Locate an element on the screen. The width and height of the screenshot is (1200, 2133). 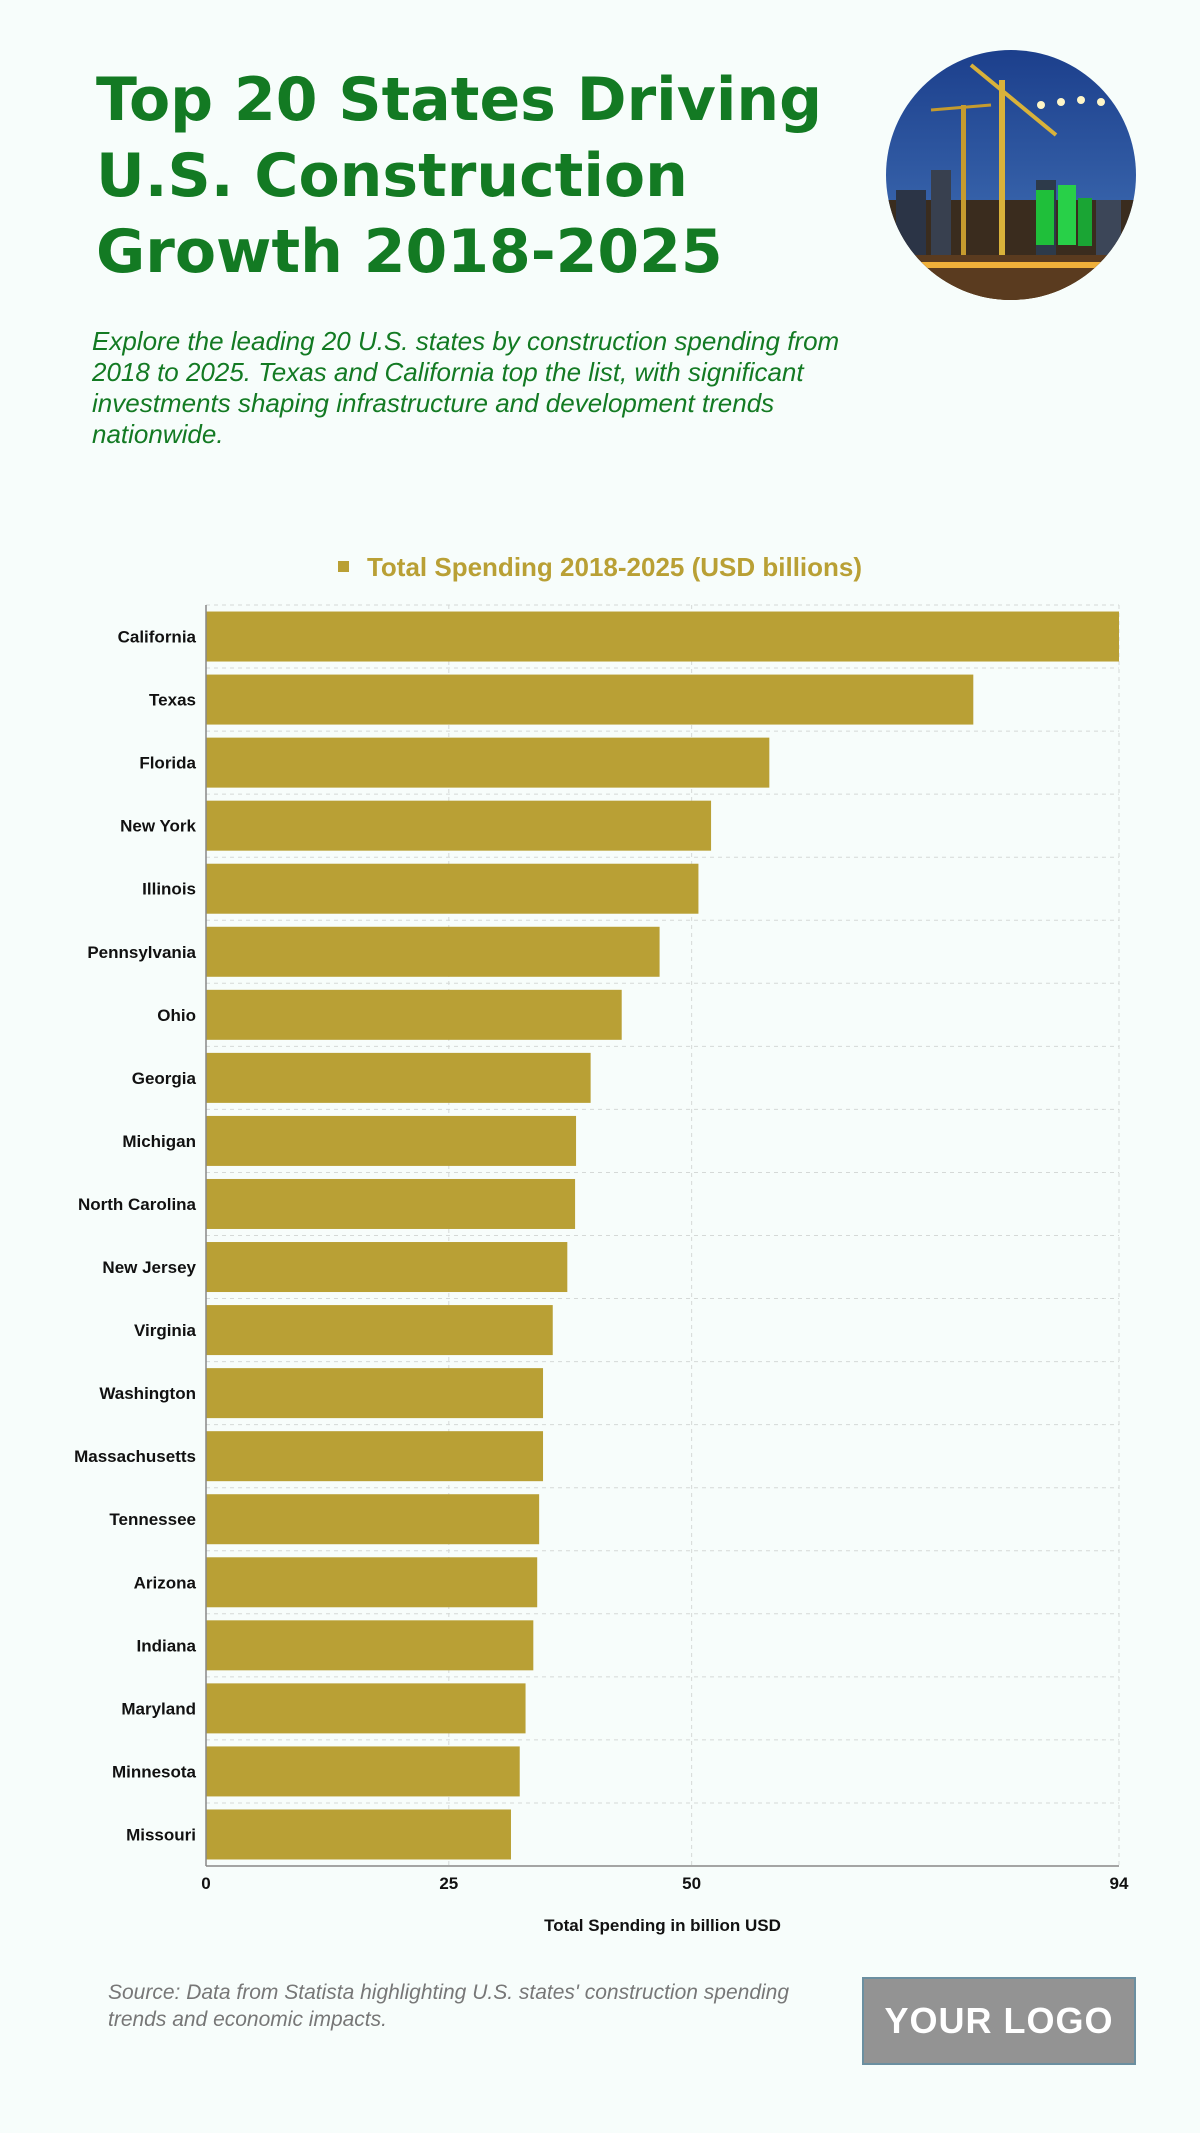
x-tick-label: 25 is located at coordinates (448, 1883).